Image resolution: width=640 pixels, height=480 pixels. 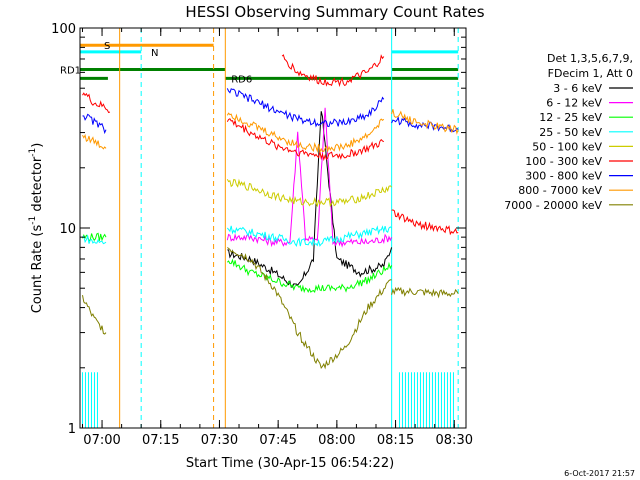 What do you see at coordinates (563, 161) in the screenshot?
I see `legend-entry-label: 100 - 300 keV` at bounding box center [563, 161].